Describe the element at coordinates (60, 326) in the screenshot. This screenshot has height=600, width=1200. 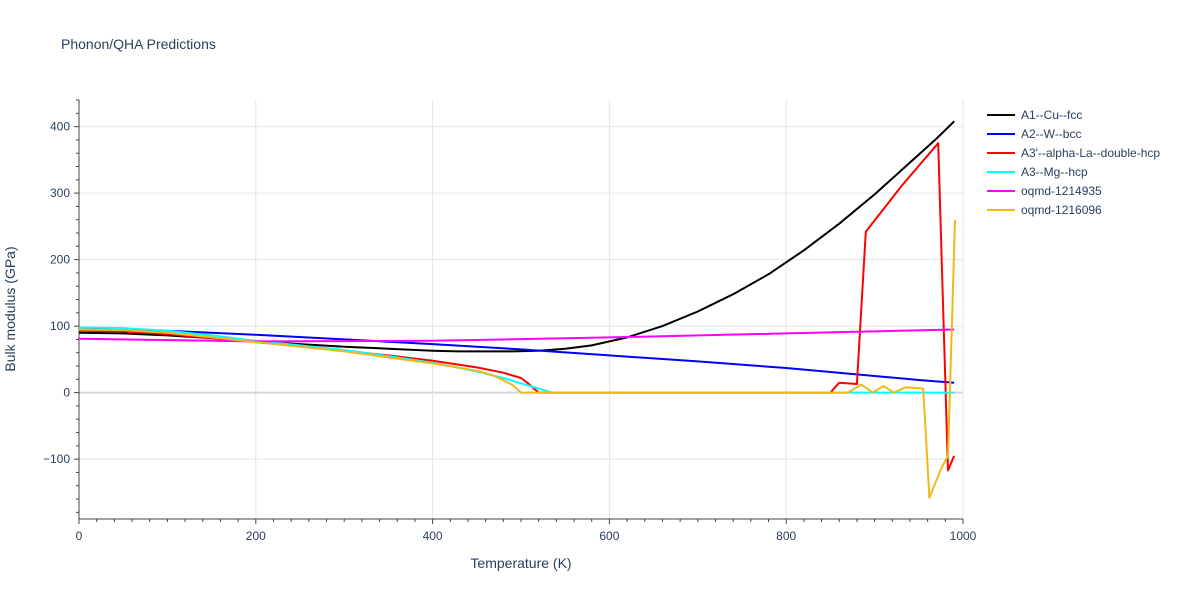
I see `y-tick-label: 100` at that location.